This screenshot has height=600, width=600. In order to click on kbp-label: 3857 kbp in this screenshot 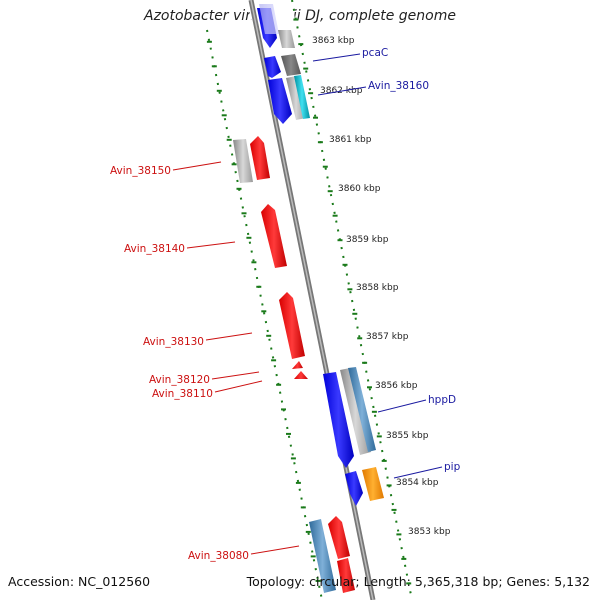, I will do `click(387, 337)`.